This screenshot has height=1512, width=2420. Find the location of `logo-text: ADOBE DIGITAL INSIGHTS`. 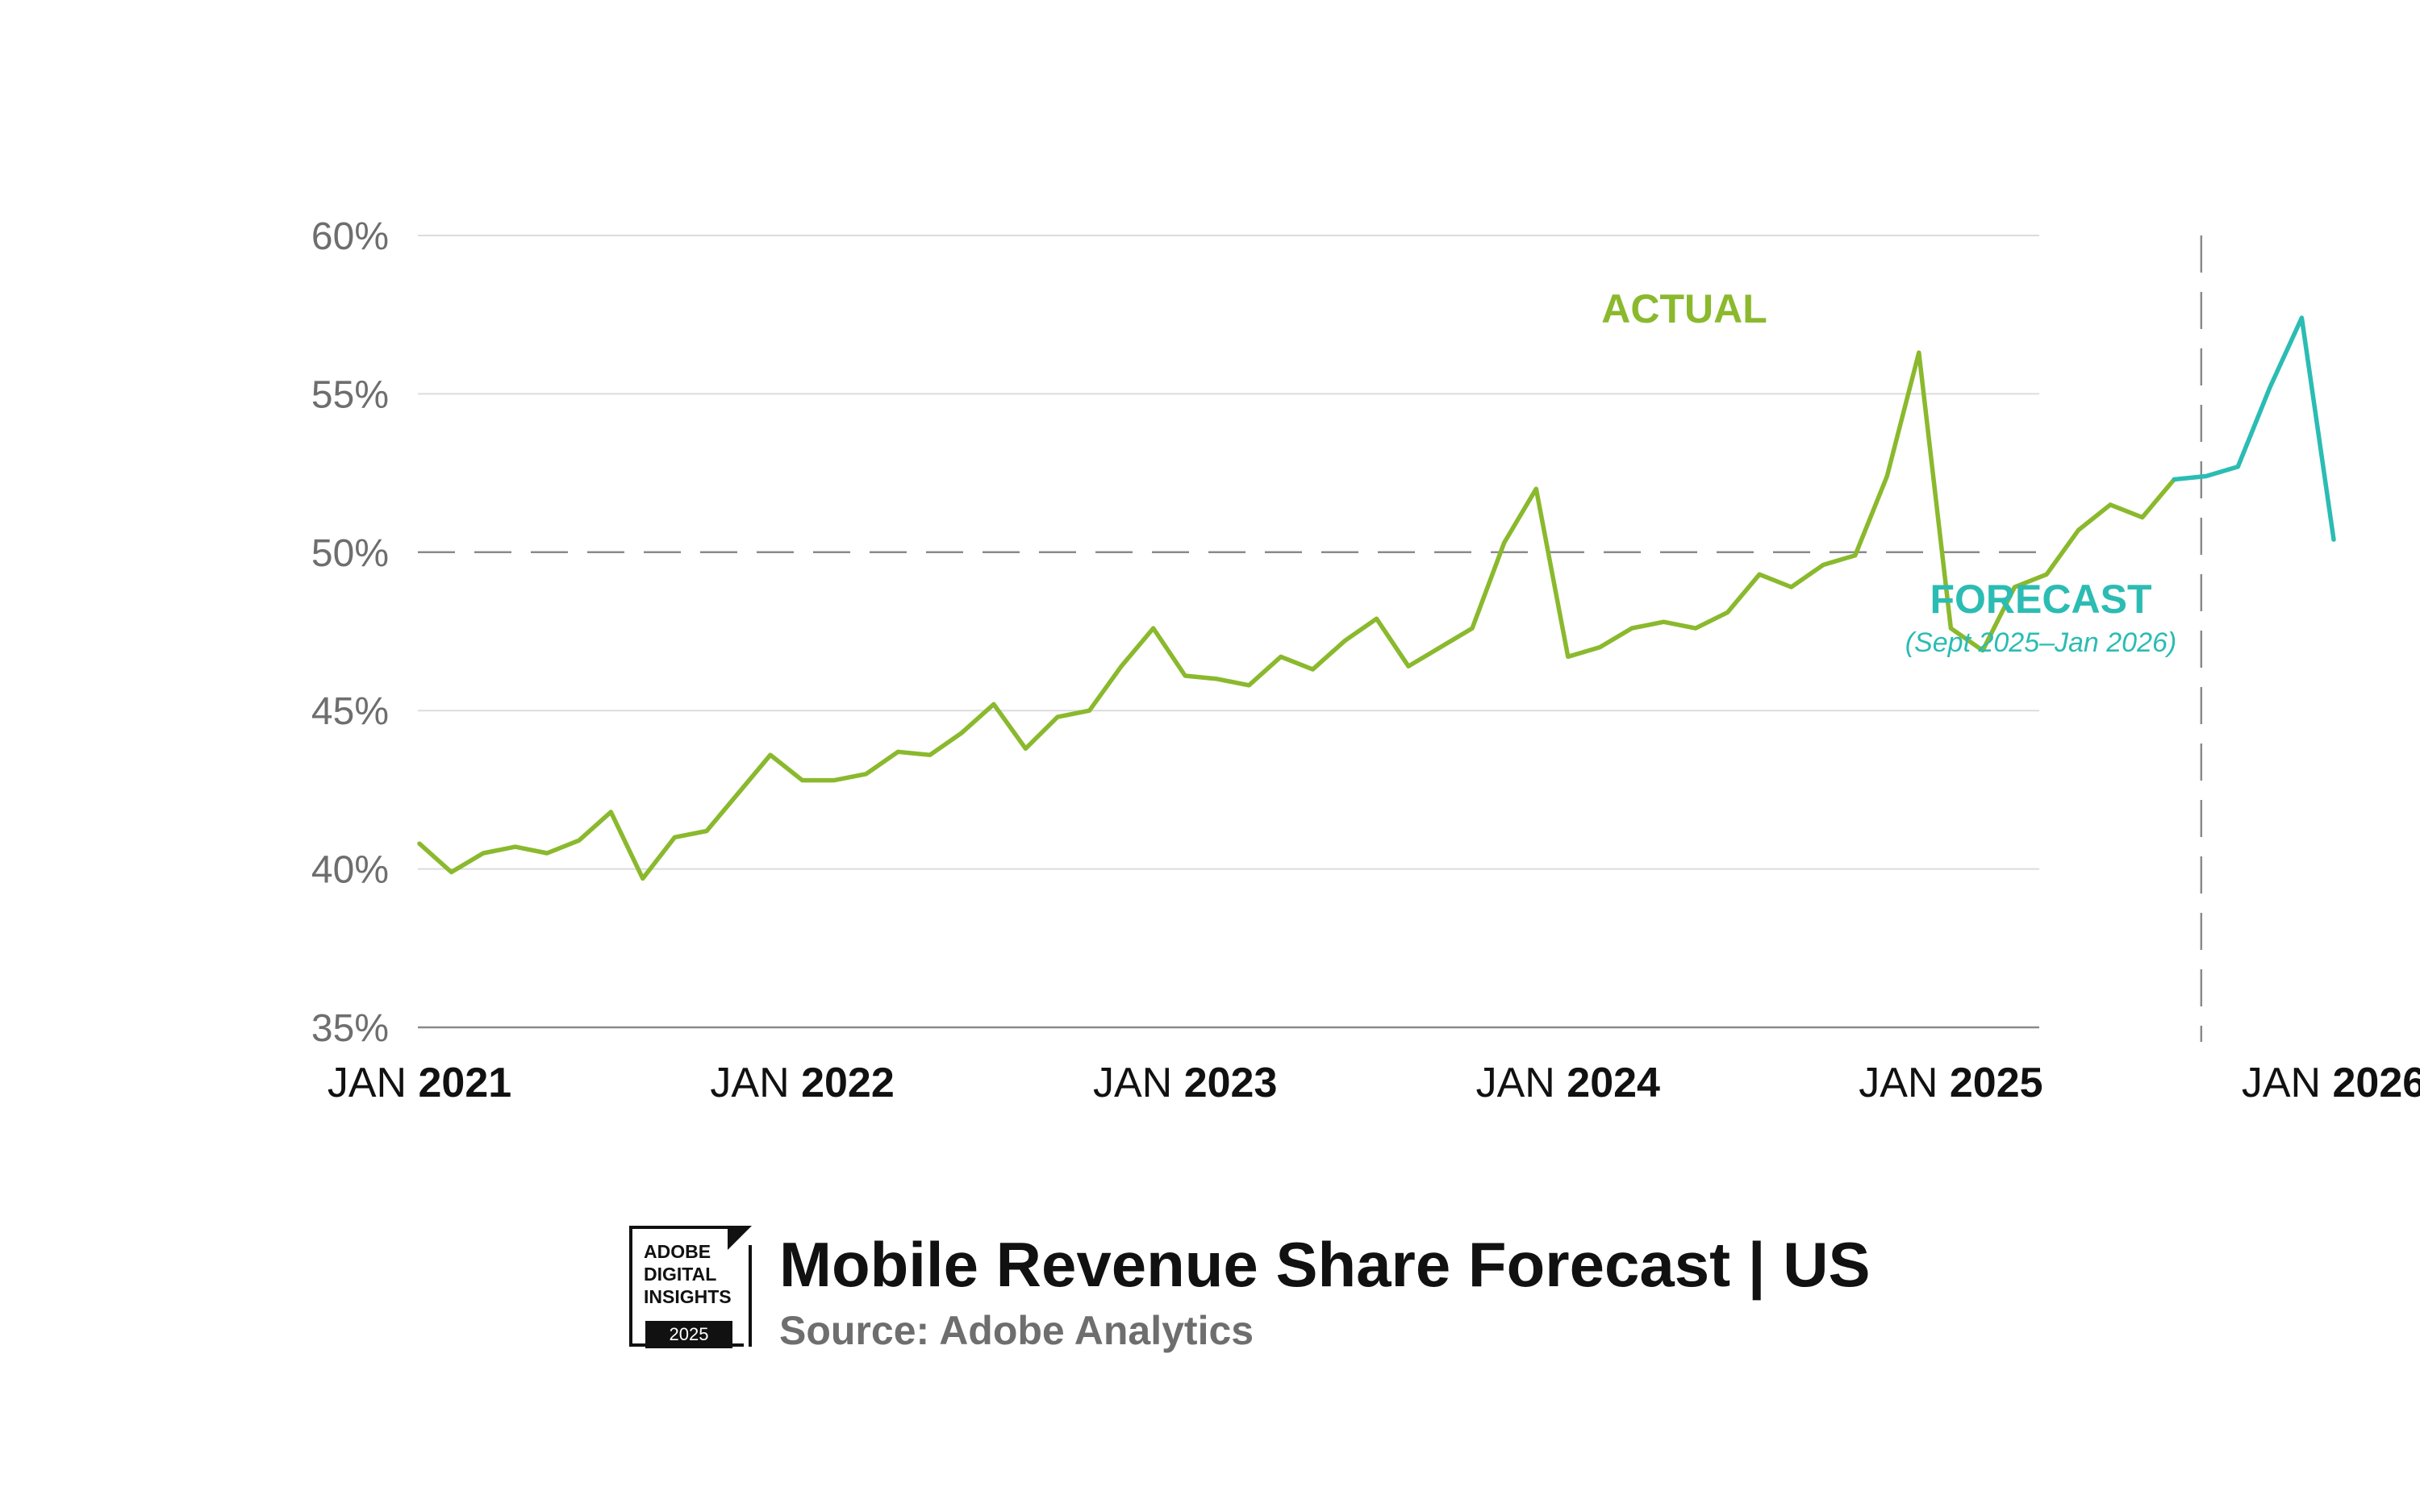

logo-text: ADOBE DIGITAL INSIGHTS is located at coordinates (688, 1274).